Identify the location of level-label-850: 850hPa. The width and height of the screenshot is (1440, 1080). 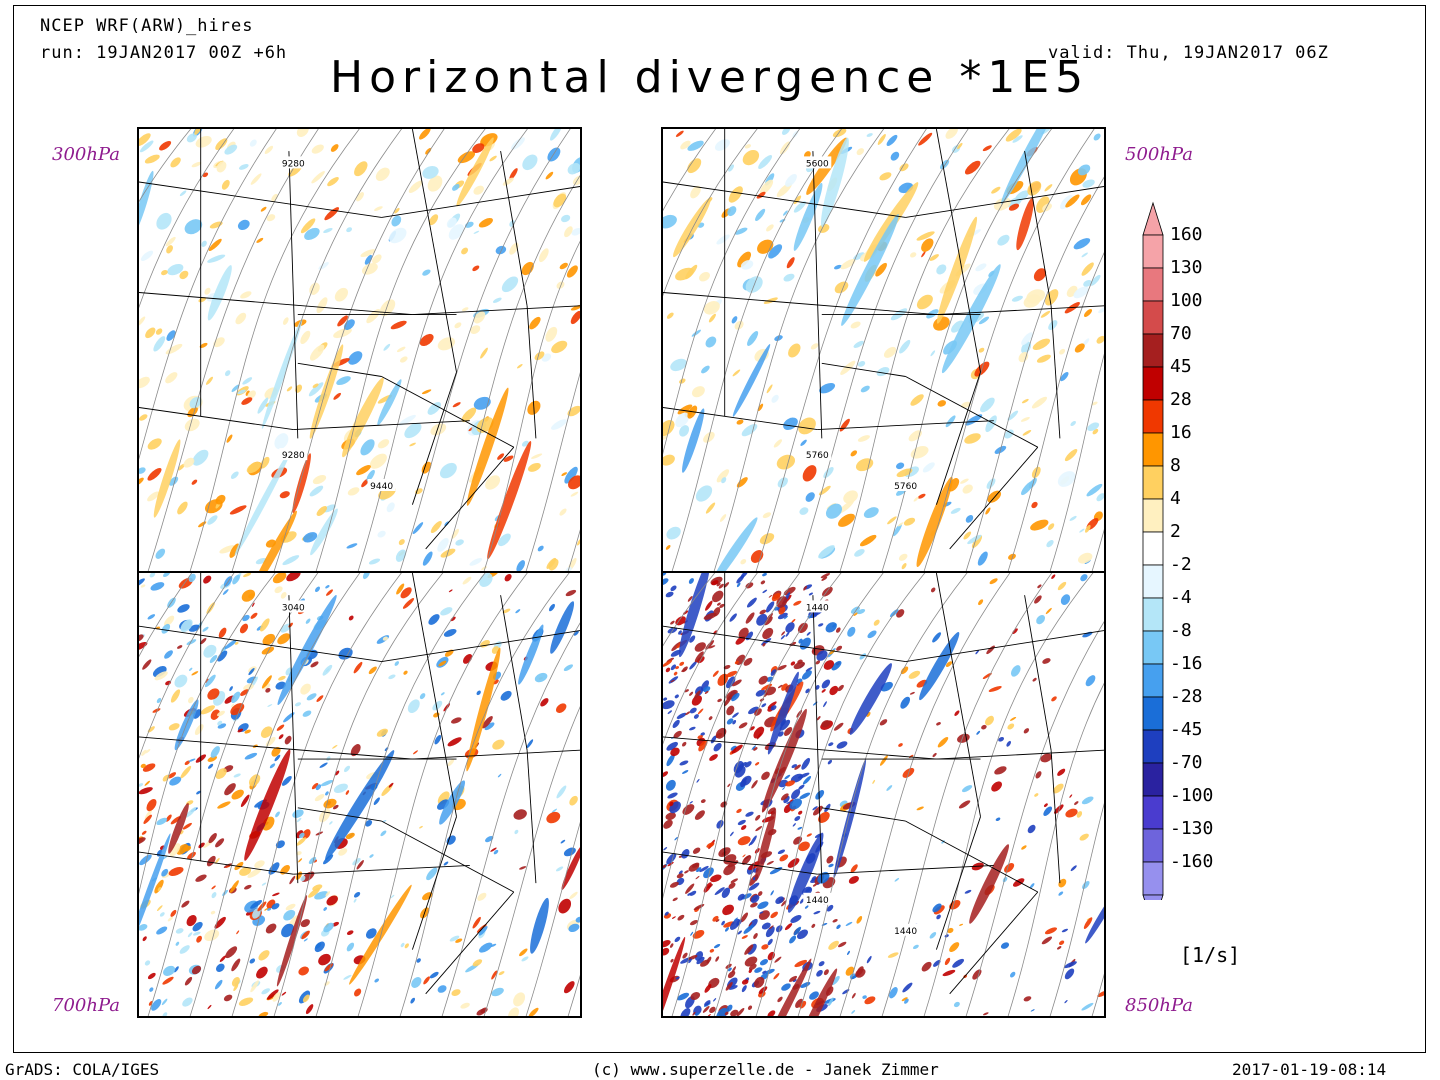
(1159, 1005).